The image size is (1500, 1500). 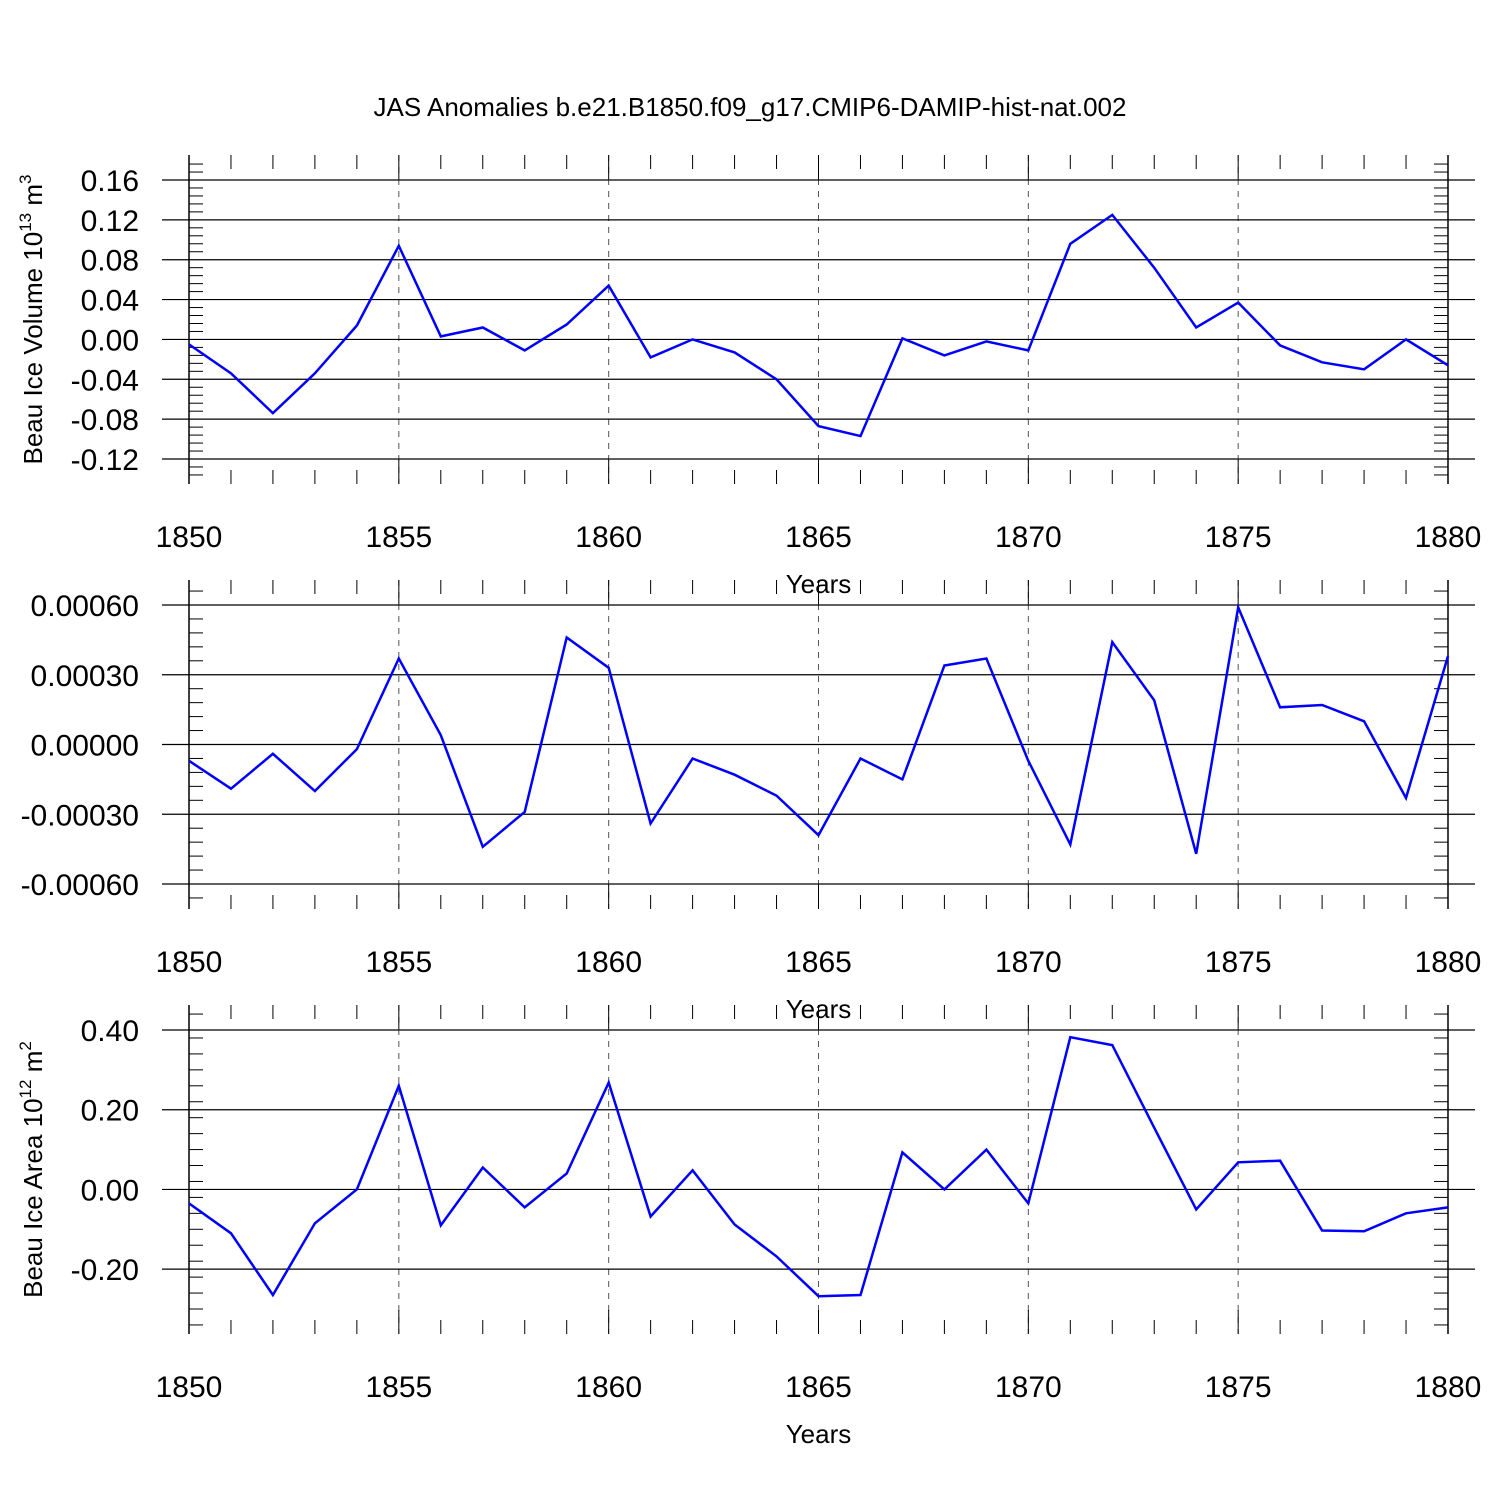 I want to click on y-tick-label: -0.20, so click(x=105, y=1270).